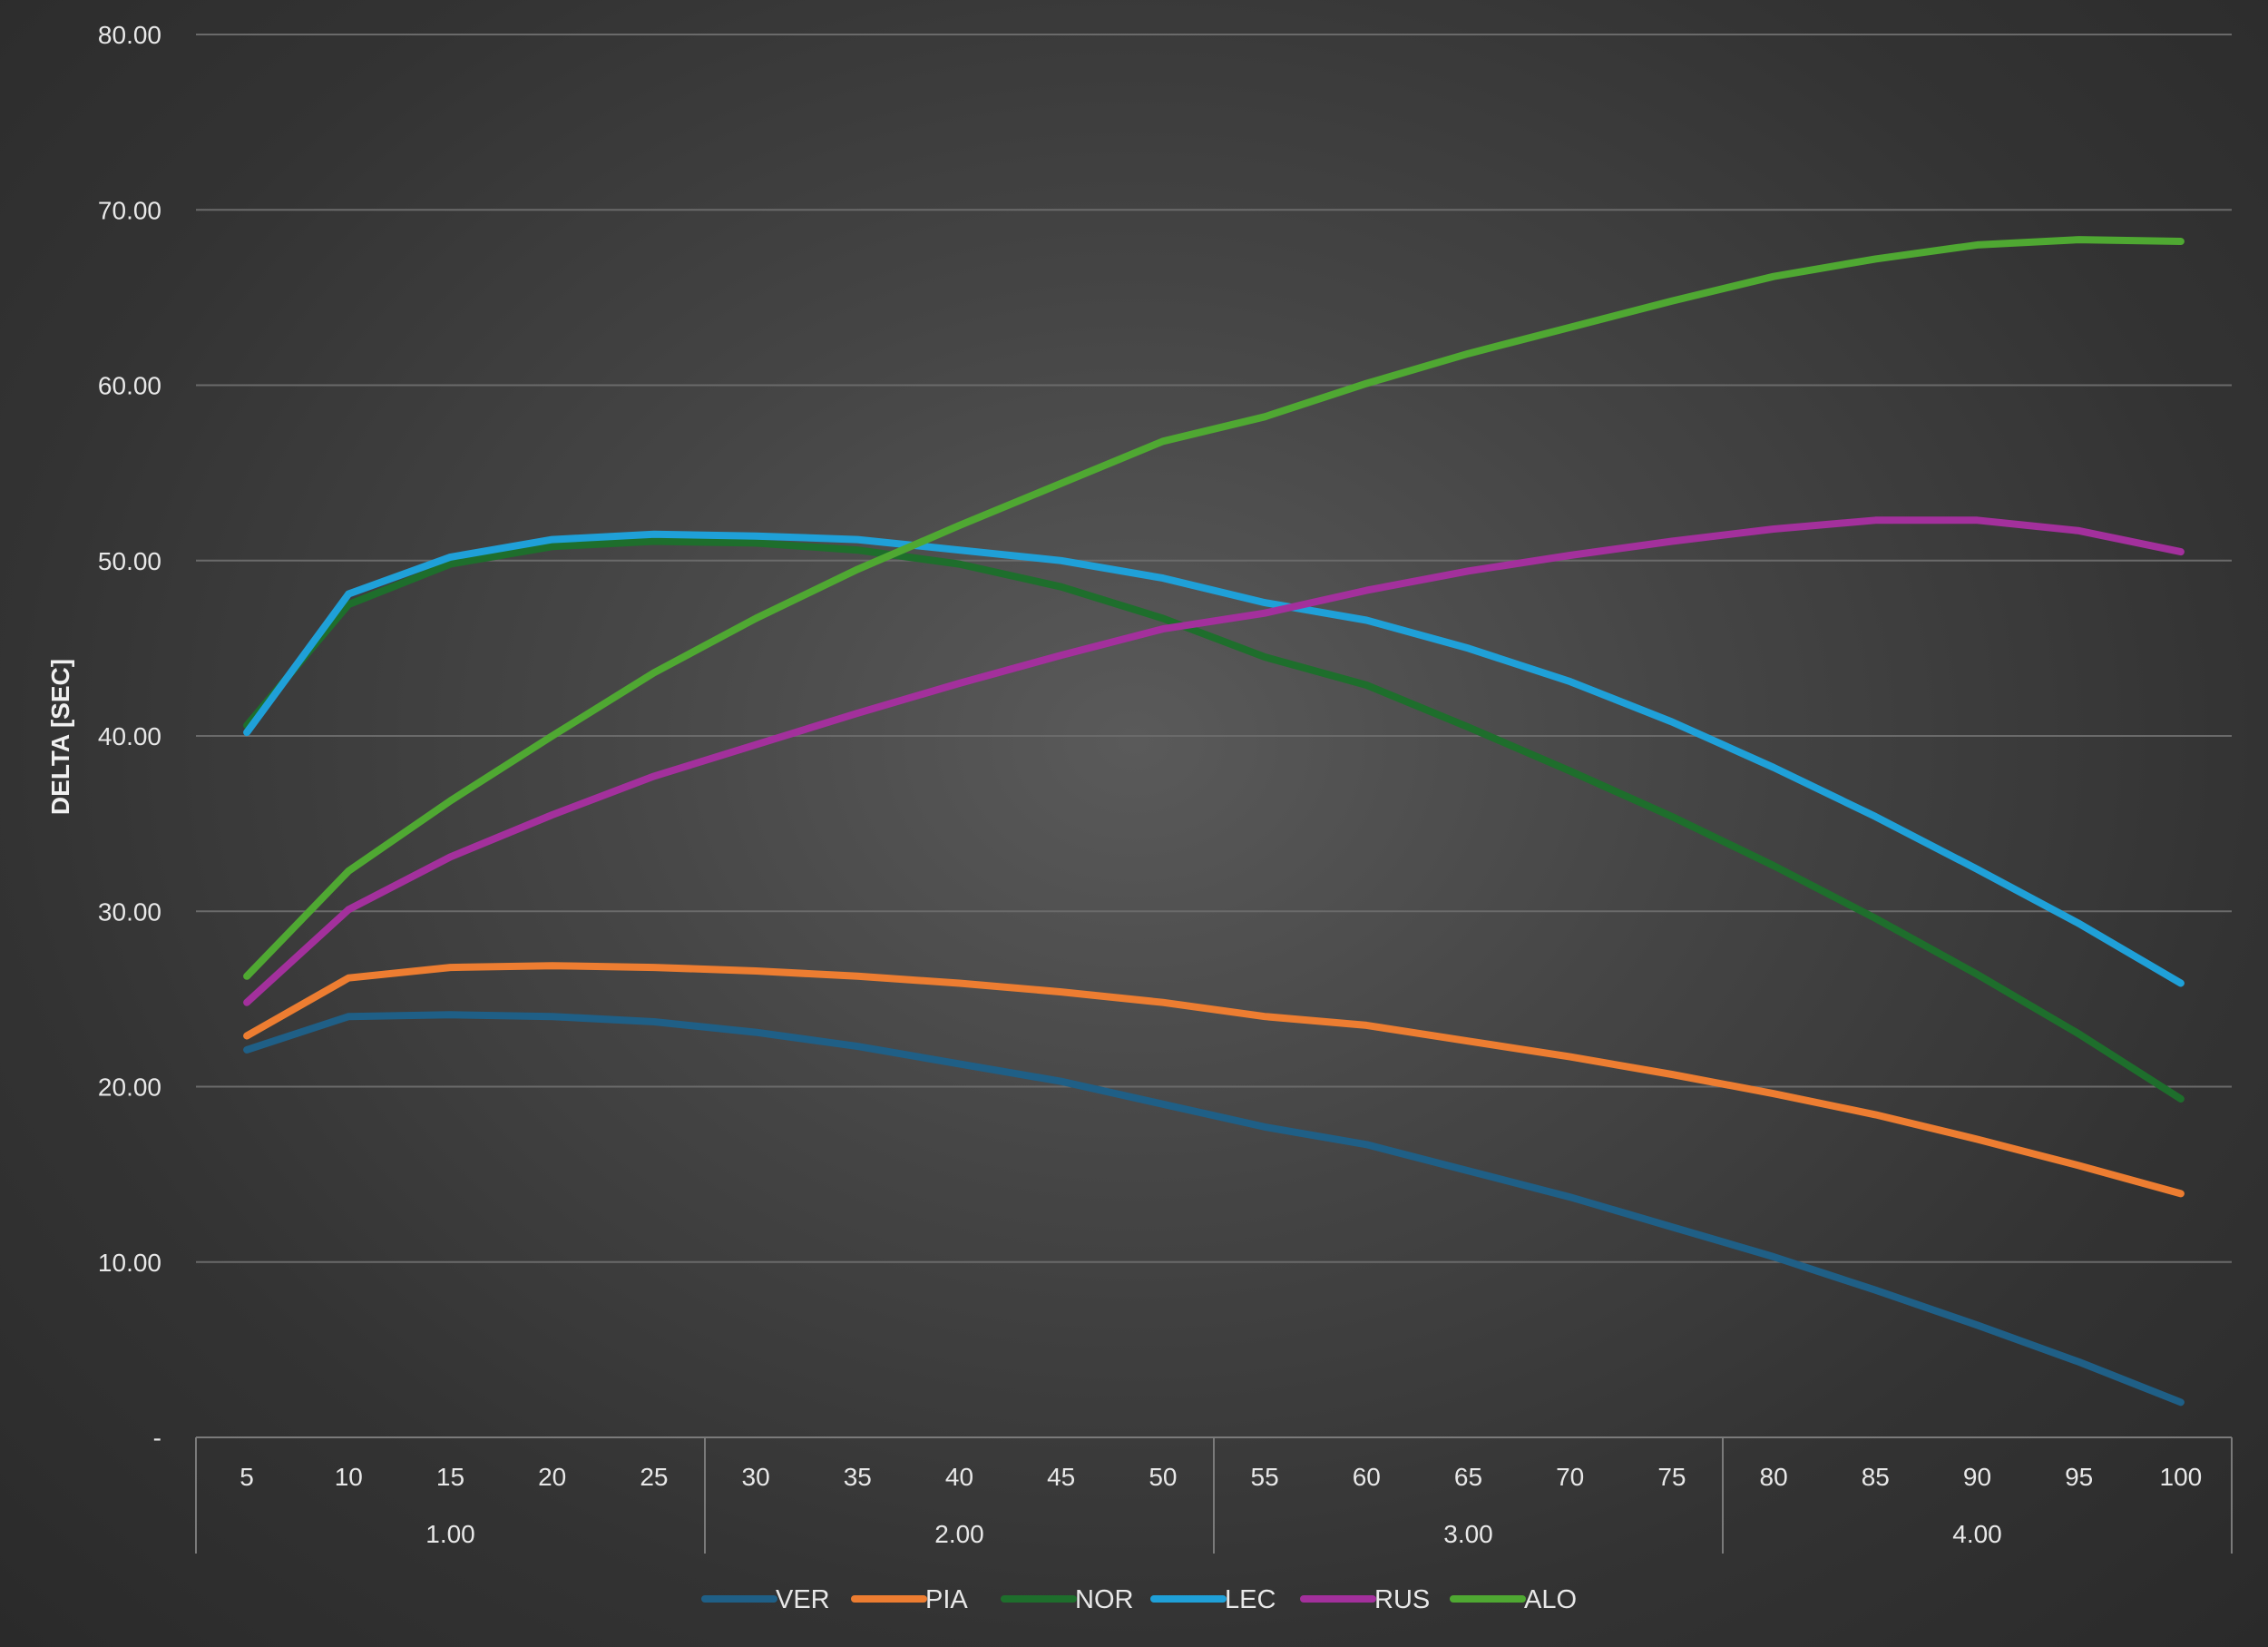 This screenshot has width=2268, height=1647. Describe the element at coordinates (552, 1477) in the screenshot. I see `x-tick-label: 20` at that location.